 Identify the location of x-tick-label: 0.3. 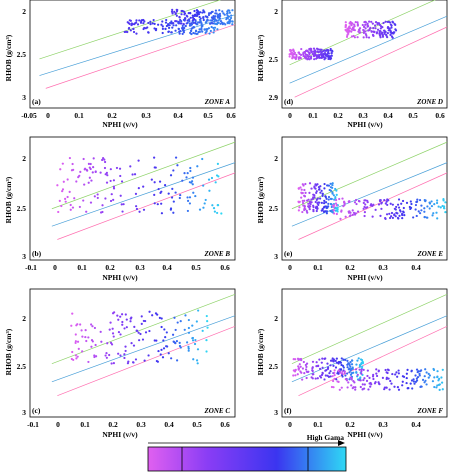
(146, 115).